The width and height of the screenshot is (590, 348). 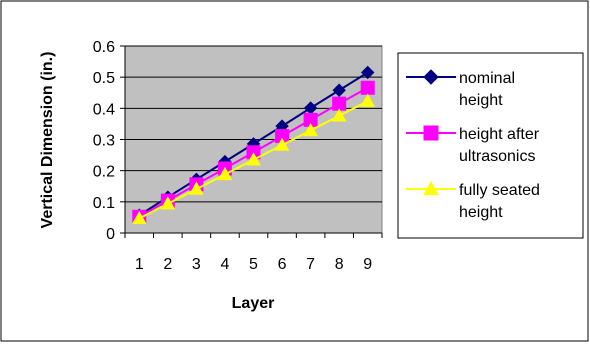 I want to click on y-axis-title: Vertical Dimension (in.), so click(x=47, y=140).